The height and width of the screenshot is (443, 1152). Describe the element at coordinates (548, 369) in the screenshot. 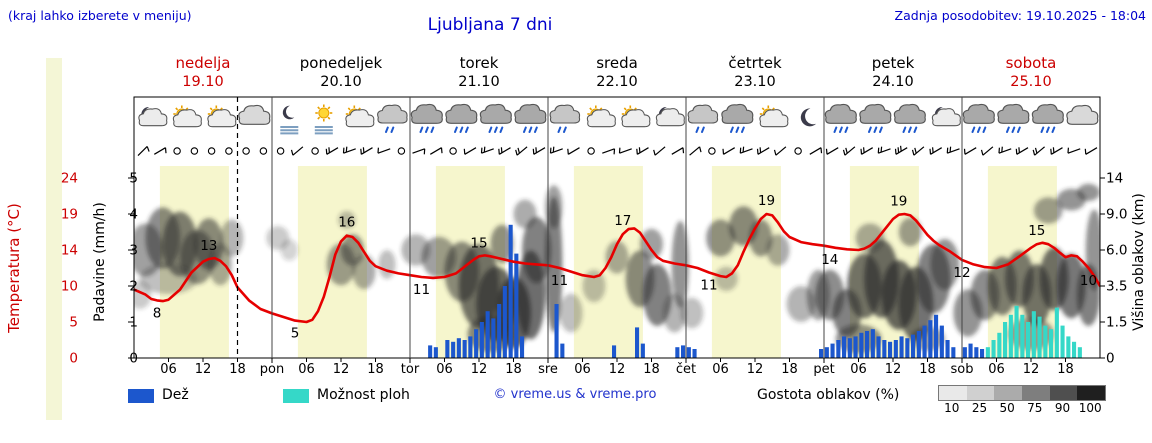

I see `x-day-tick: sre` at that location.